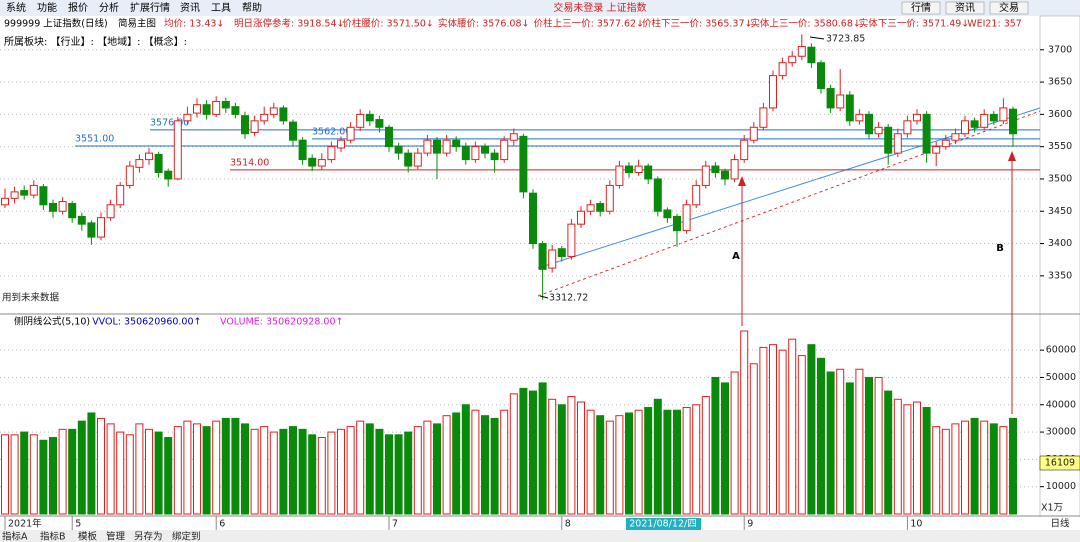 This screenshot has width=1080, height=542. I want to click on tab: 模板, so click(88, 536).